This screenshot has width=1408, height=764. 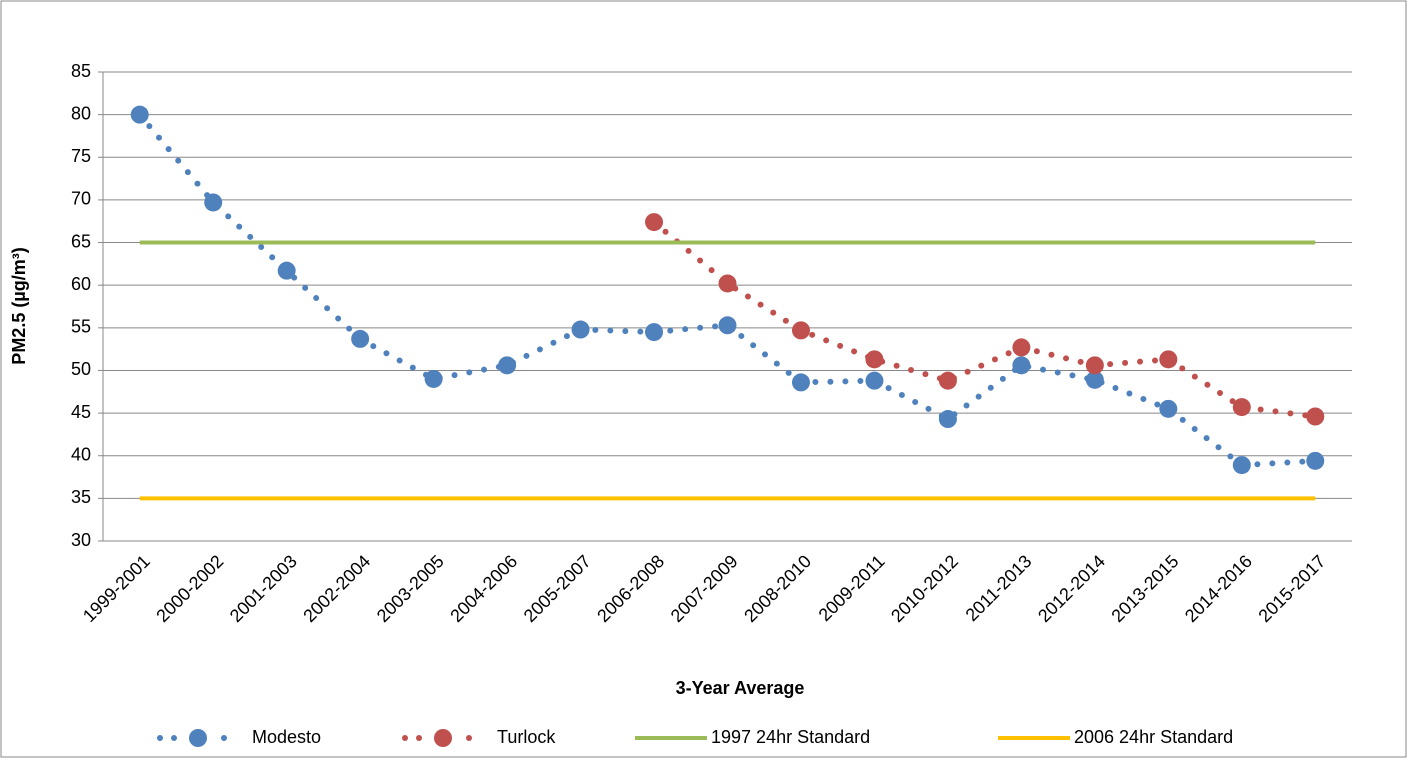 What do you see at coordinates (81, 71) in the screenshot?
I see `y-tick-label: 85` at bounding box center [81, 71].